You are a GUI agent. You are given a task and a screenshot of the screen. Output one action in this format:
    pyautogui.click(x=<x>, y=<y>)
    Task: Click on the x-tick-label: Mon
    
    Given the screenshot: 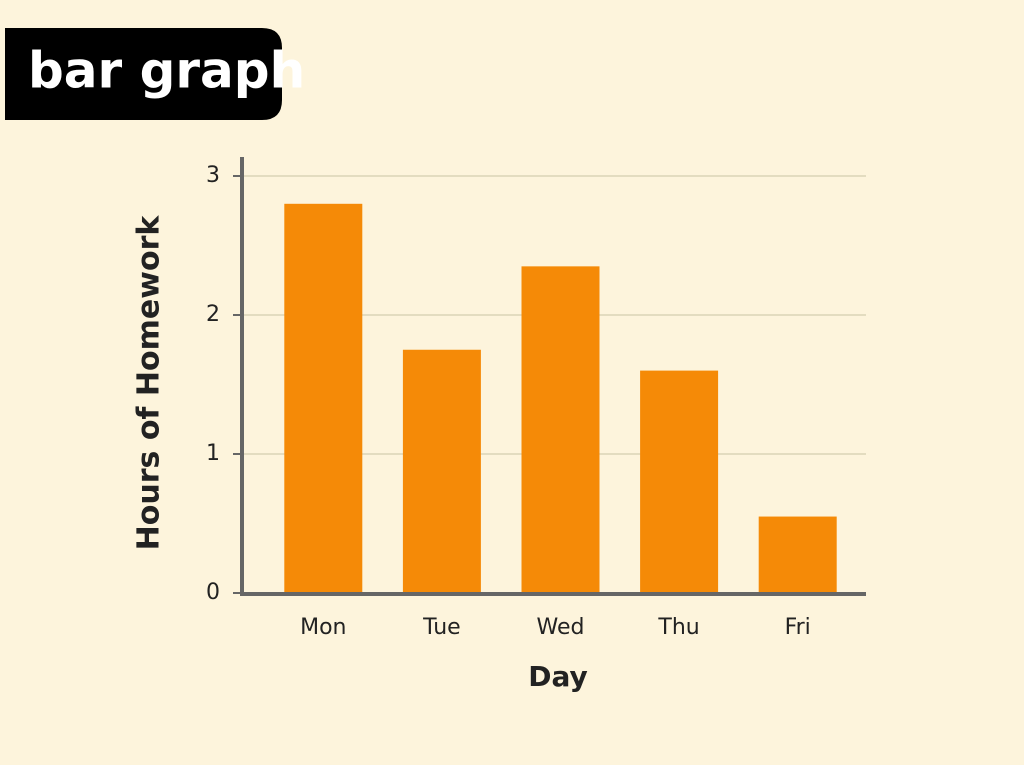 What is the action you would take?
    pyautogui.click(x=323, y=627)
    